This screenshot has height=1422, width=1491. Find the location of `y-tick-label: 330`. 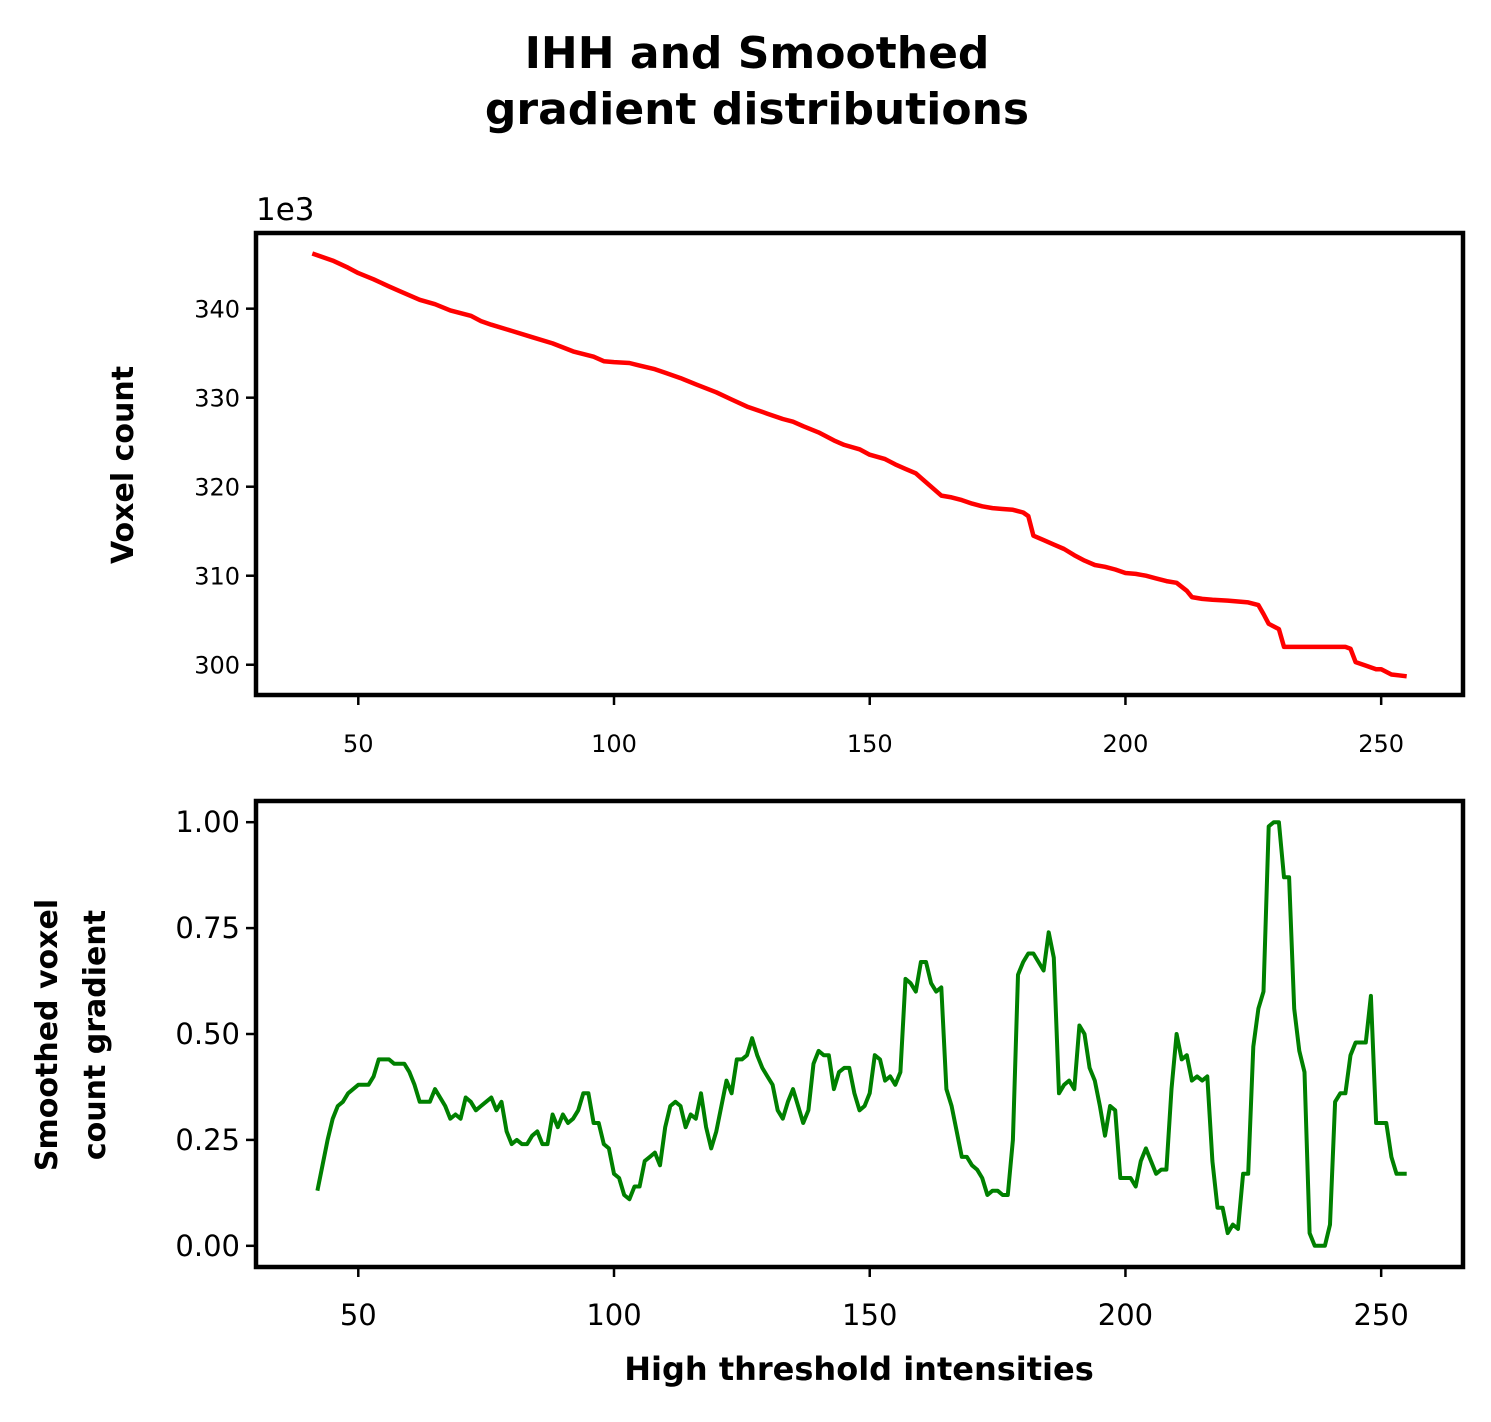

y-tick-label: 330 is located at coordinates (217, 399).